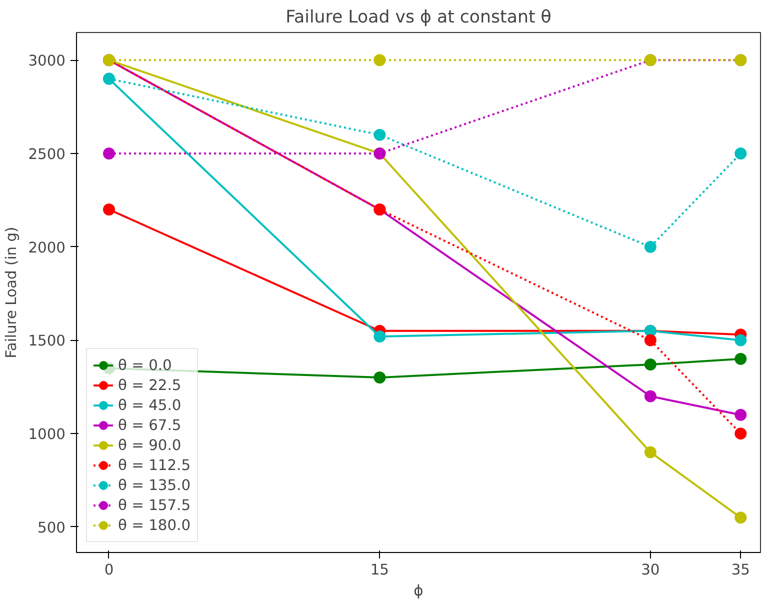 Image resolution: width=765 pixels, height=602 pixels. What do you see at coordinates (145, 365) in the screenshot?
I see `legend-label: θ = 0.0` at bounding box center [145, 365].